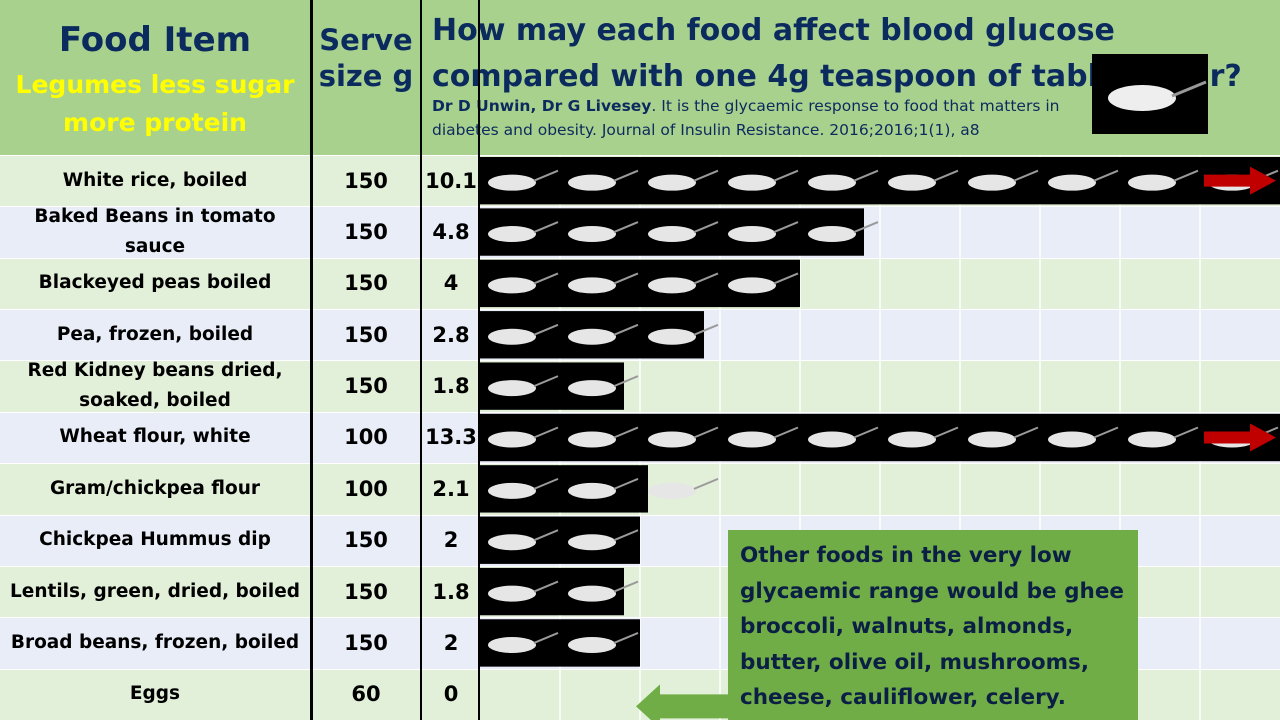  Describe the element at coordinates (155, 334) in the screenshot. I see `food-name: Pea, frozen, boiled` at that location.